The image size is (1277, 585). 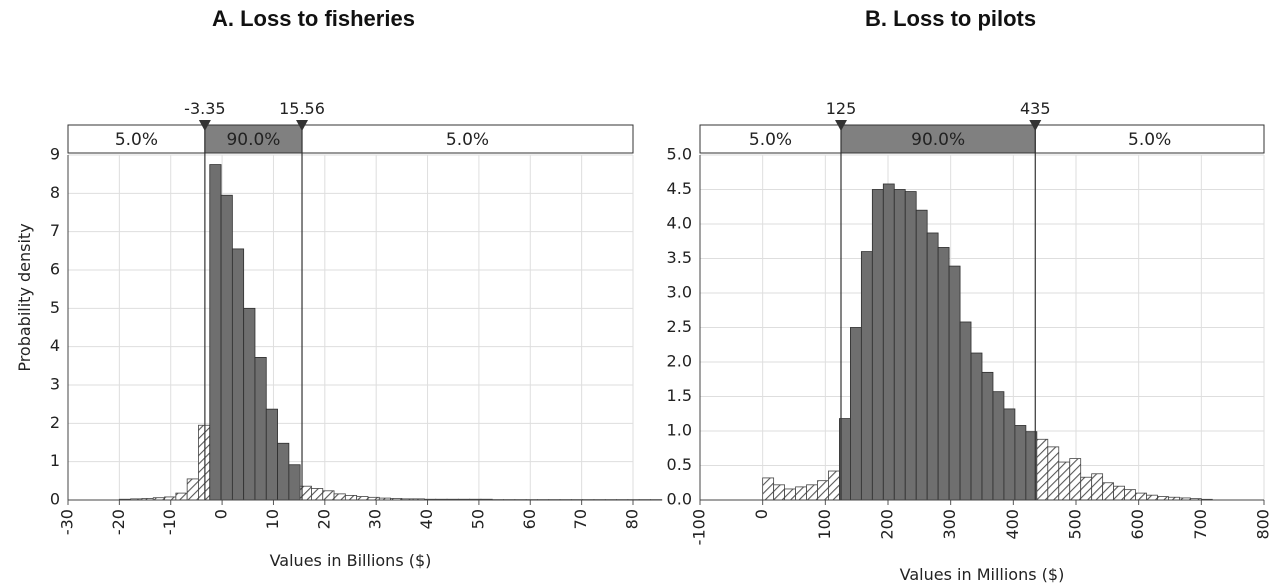 What do you see at coordinates (699, 527) in the screenshot?
I see `x-tick-label: -100` at bounding box center [699, 527].